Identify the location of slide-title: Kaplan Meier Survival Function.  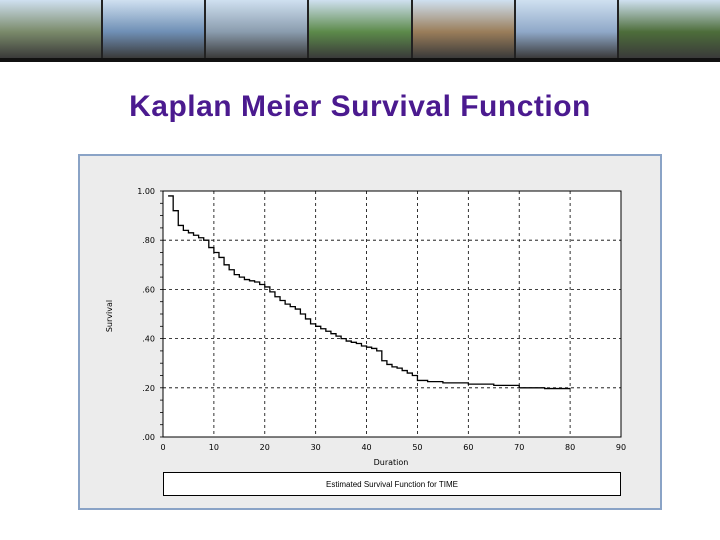
(360, 106).